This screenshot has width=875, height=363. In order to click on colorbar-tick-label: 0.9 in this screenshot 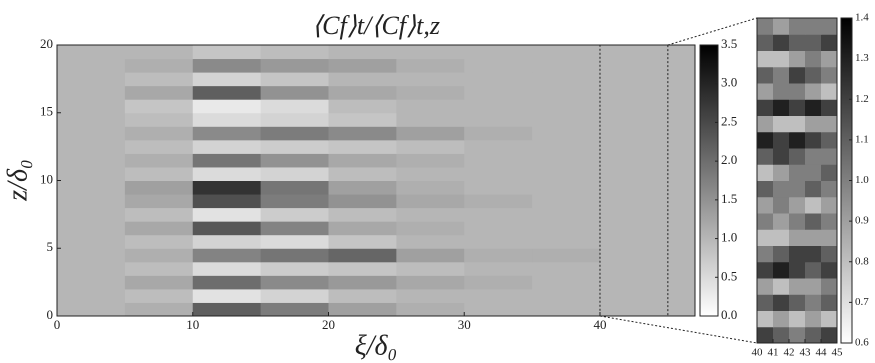, I will do `click(862, 221)`.